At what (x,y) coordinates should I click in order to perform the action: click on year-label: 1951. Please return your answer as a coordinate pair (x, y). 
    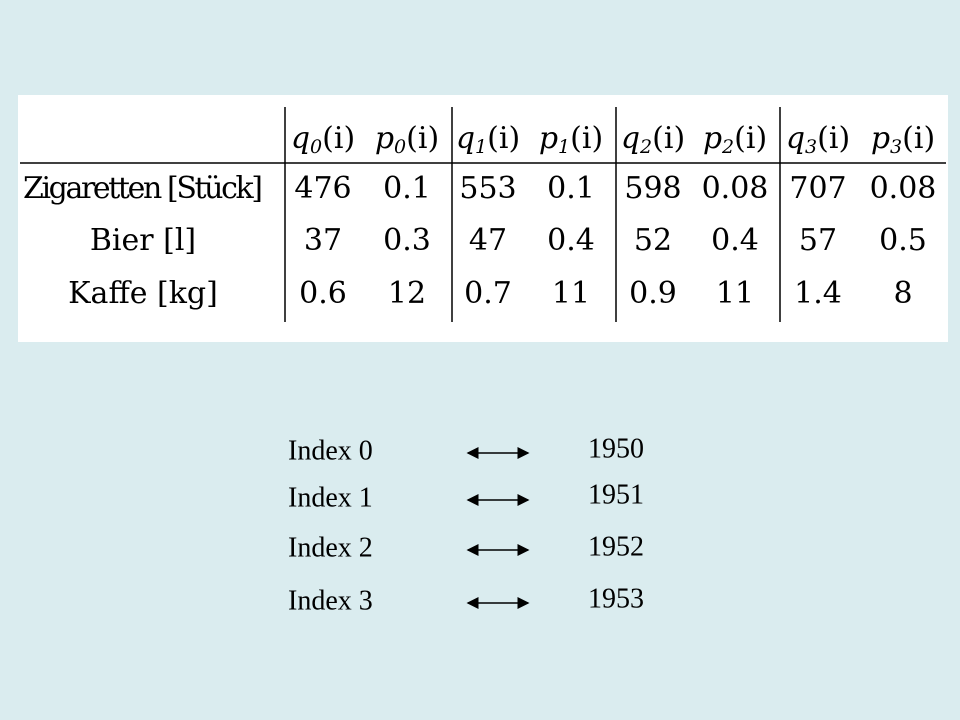
    Looking at the image, I should click on (616, 494).